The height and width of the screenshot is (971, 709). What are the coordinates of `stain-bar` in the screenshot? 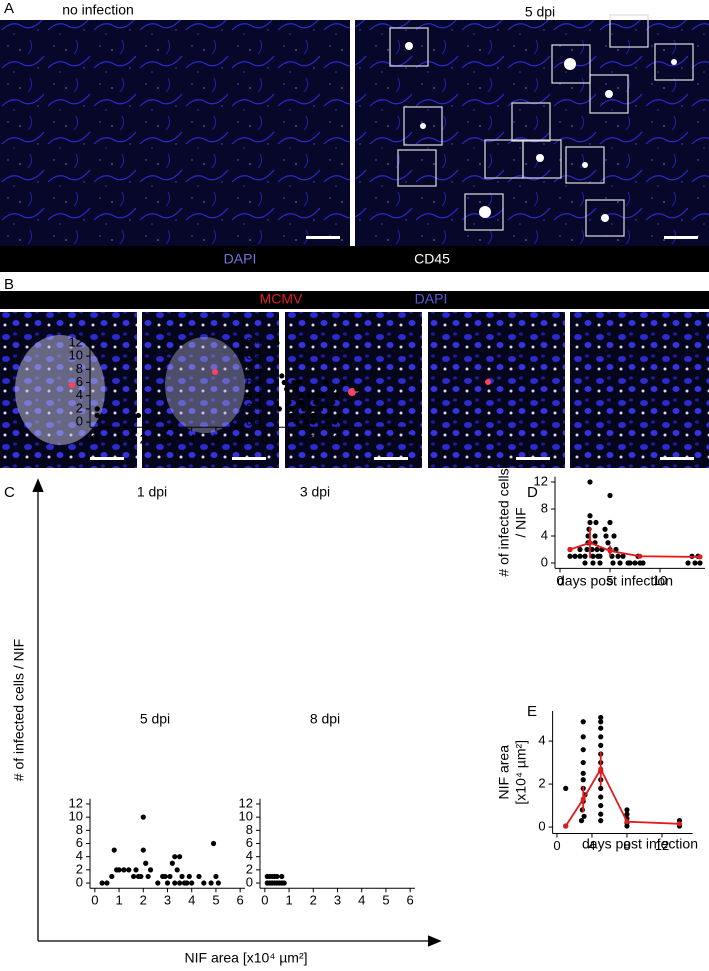 It's located at (354, 259).